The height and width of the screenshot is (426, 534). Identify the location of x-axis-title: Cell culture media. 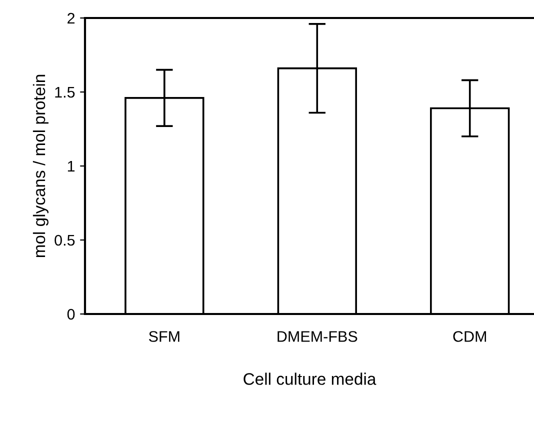
(310, 378).